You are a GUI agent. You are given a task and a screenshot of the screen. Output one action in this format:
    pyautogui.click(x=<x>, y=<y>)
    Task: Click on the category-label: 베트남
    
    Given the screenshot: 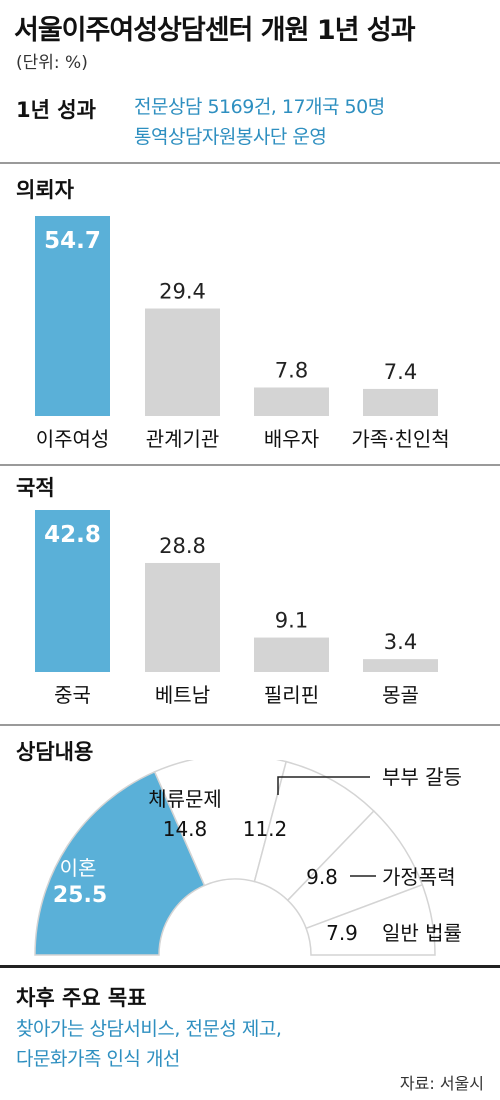 What is the action you would take?
    pyautogui.click(x=182, y=695)
    